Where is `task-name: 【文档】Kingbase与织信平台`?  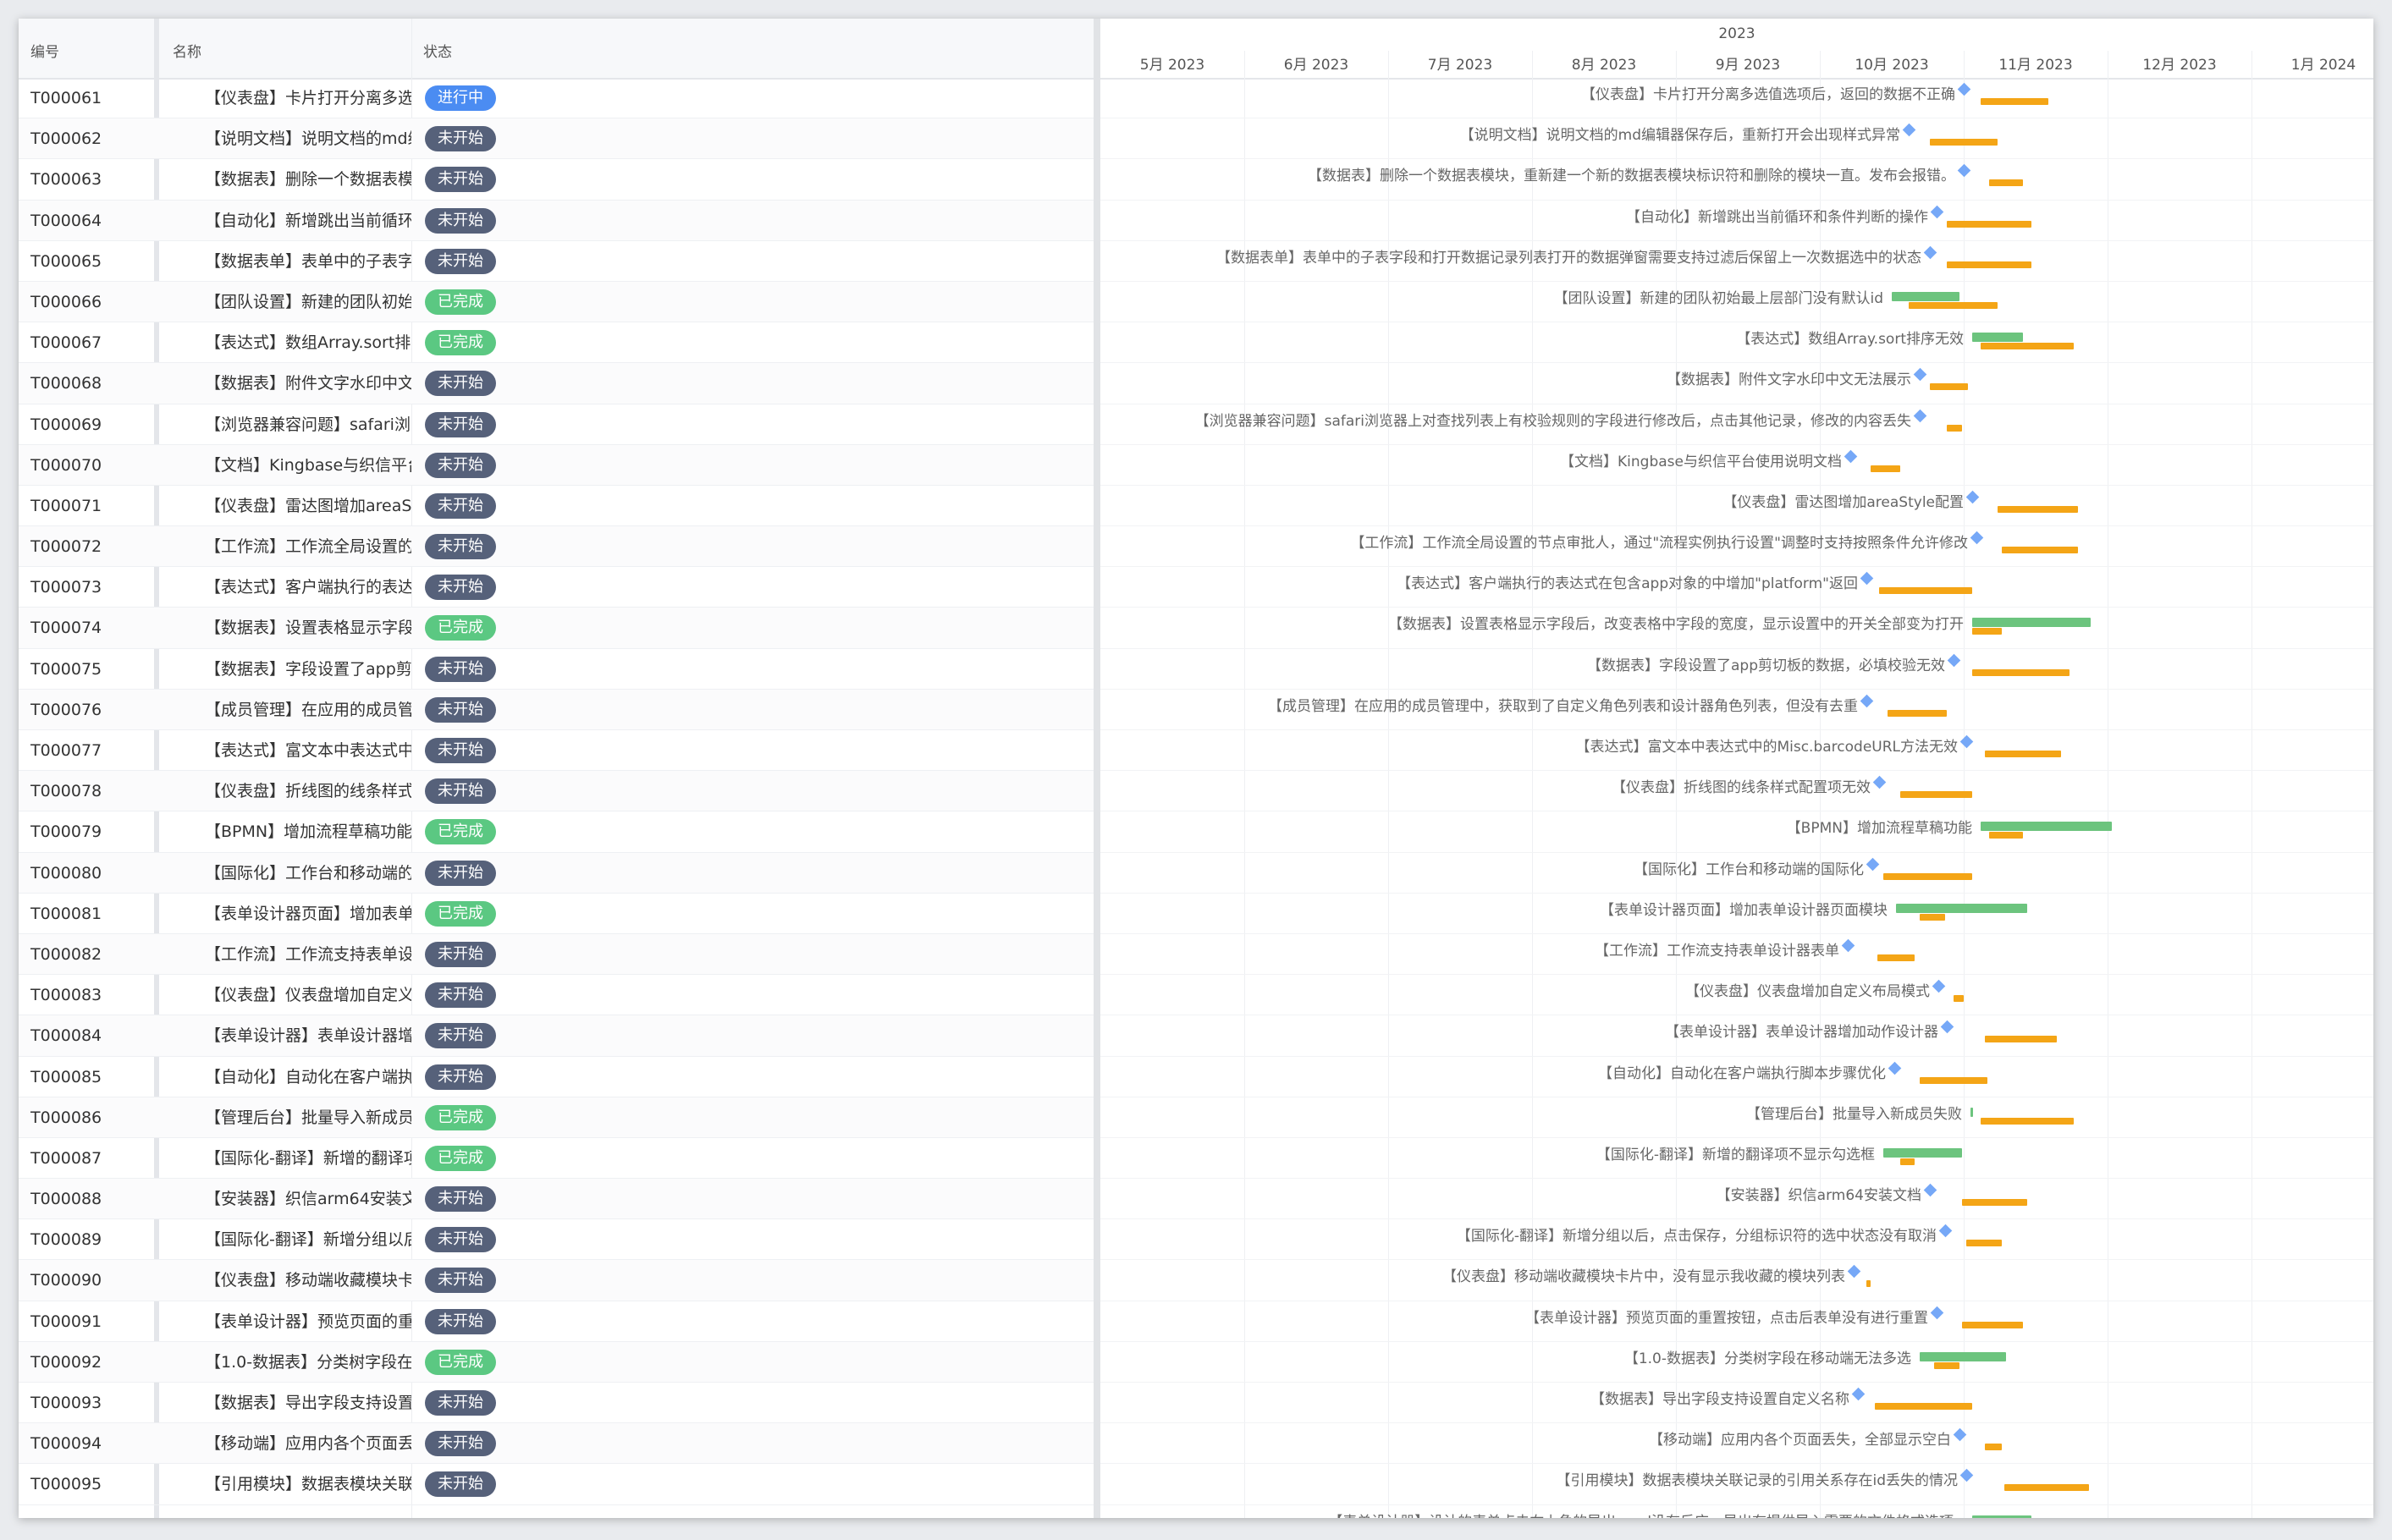
task-name: 【文档】Kingbase与织信平台 is located at coordinates (308, 465).